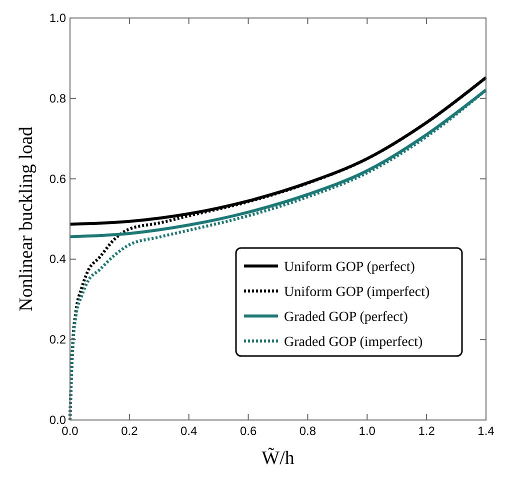  I want to click on y-tick-label: 0.6, so click(57, 179).